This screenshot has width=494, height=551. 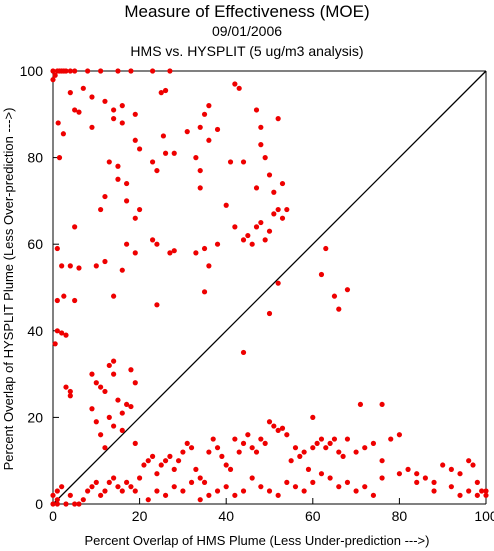 I want to click on chart-title: Measure of Effectiveness (MOE), so click(x=247, y=11).